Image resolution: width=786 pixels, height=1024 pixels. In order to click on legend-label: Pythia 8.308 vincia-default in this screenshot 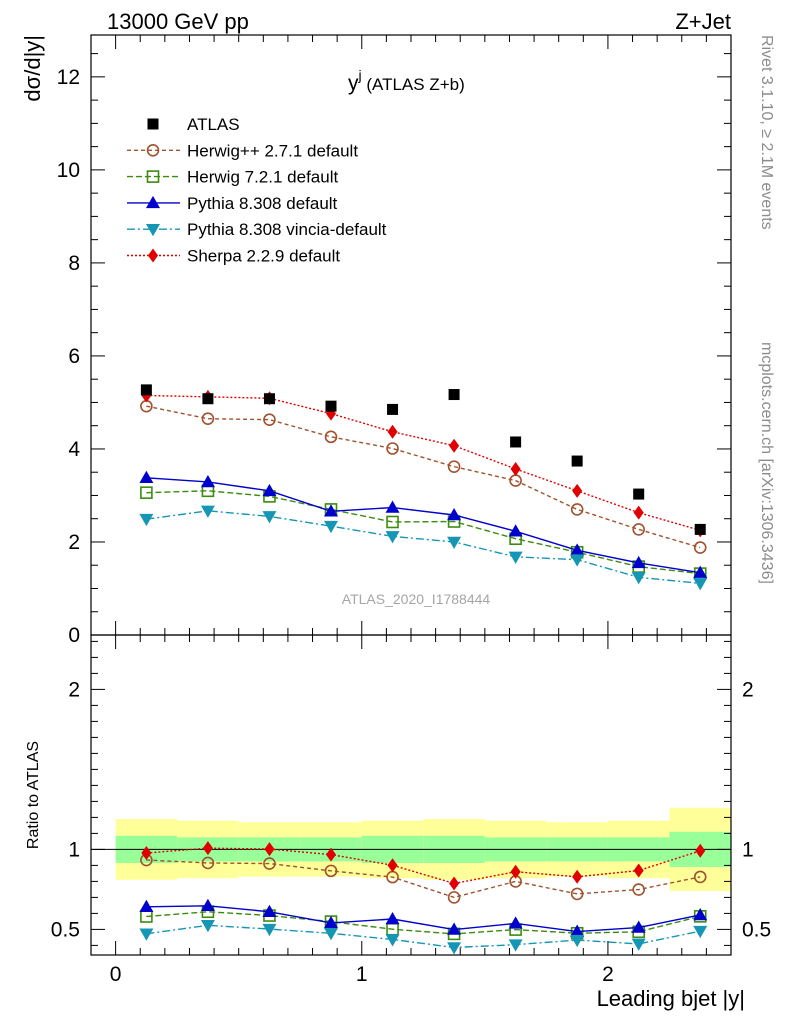, I will do `click(287, 229)`.